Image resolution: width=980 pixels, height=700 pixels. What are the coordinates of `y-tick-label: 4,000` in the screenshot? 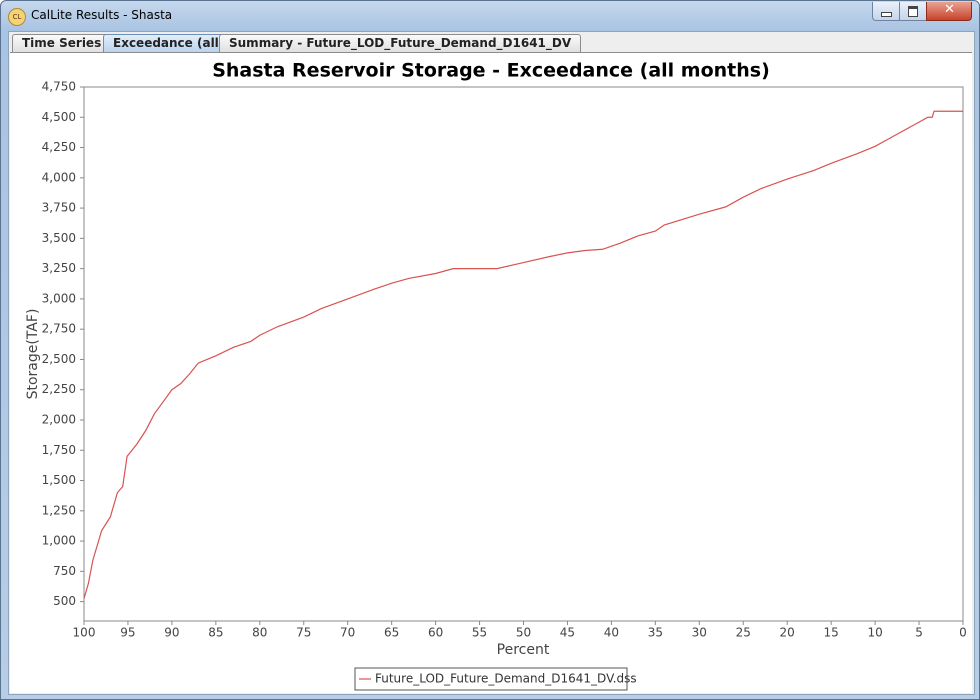 It's located at (59, 177).